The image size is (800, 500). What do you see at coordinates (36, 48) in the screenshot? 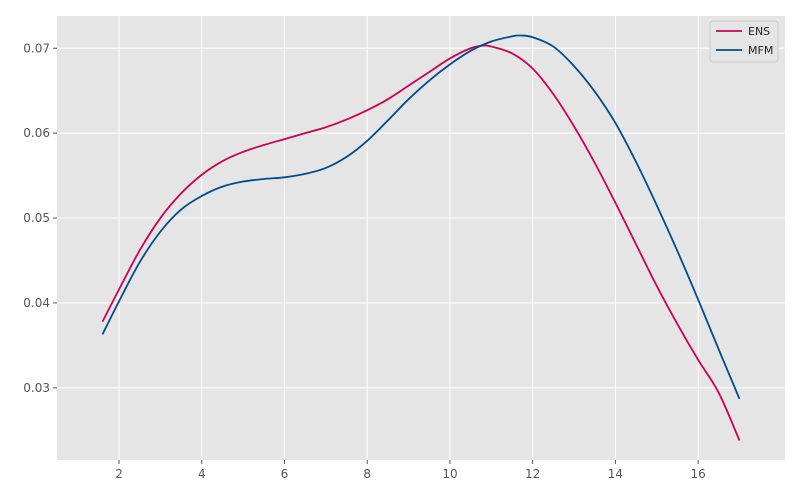
I see `y-tick-label: 0.07` at bounding box center [36, 48].